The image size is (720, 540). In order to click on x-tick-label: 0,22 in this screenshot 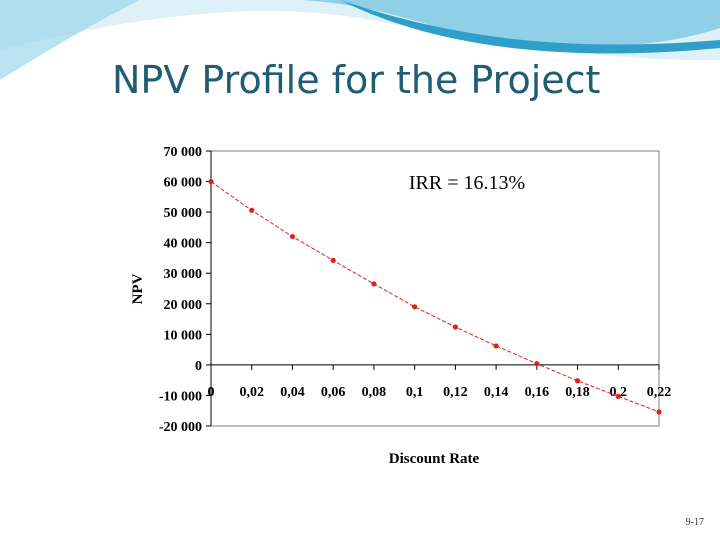, I will do `click(659, 392)`.